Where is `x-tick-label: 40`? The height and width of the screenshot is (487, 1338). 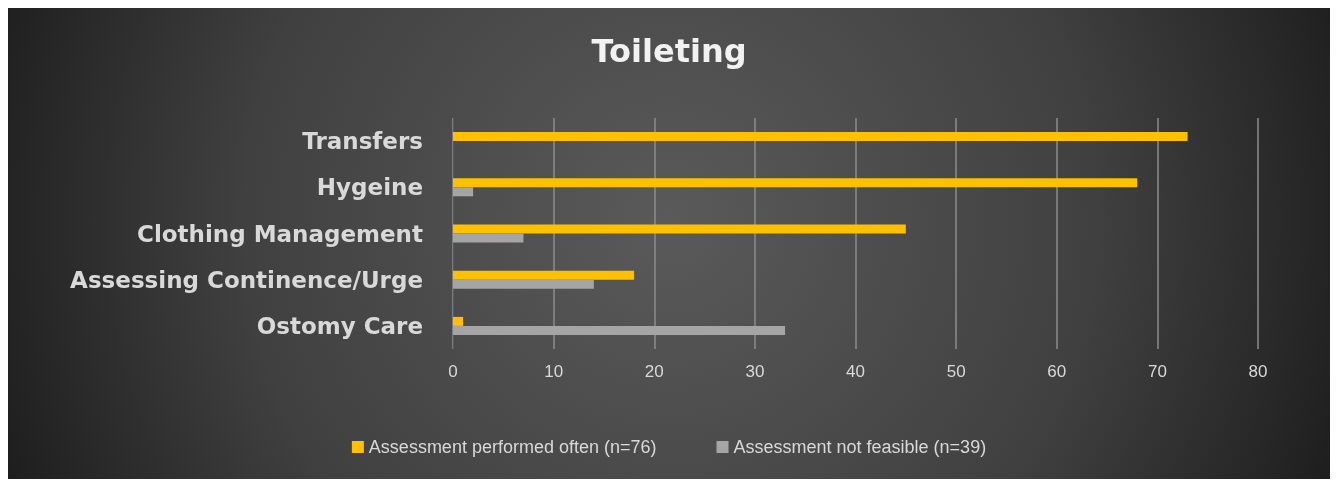 x-tick-label: 40 is located at coordinates (855, 371).